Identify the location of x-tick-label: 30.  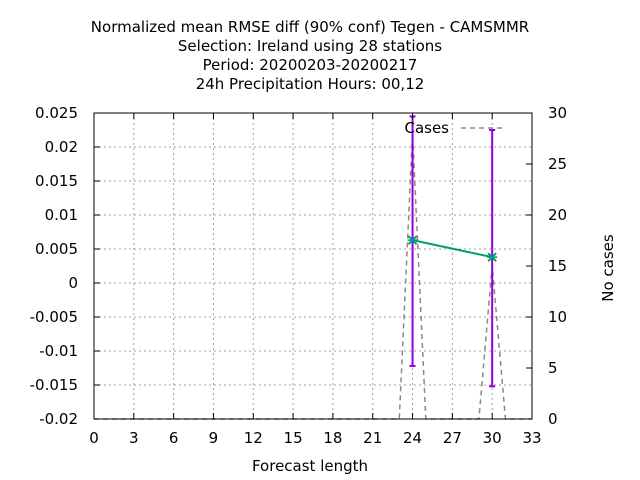
(492, 438).